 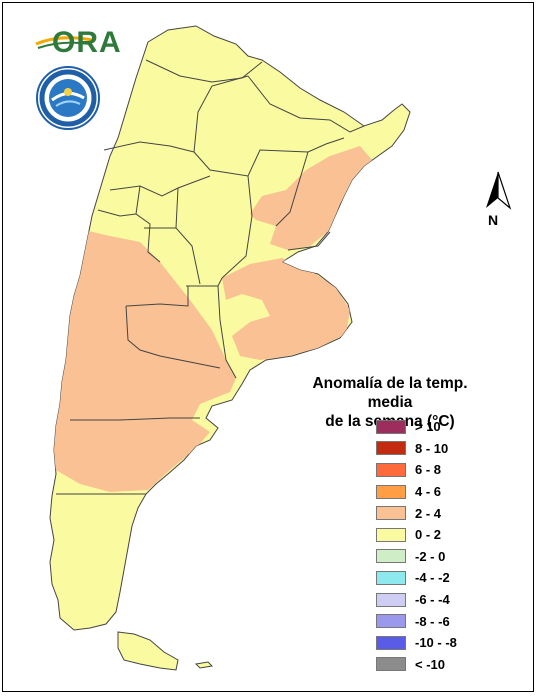 I want to click on legend-row: -2 - 0, so click(x=436, y=557).